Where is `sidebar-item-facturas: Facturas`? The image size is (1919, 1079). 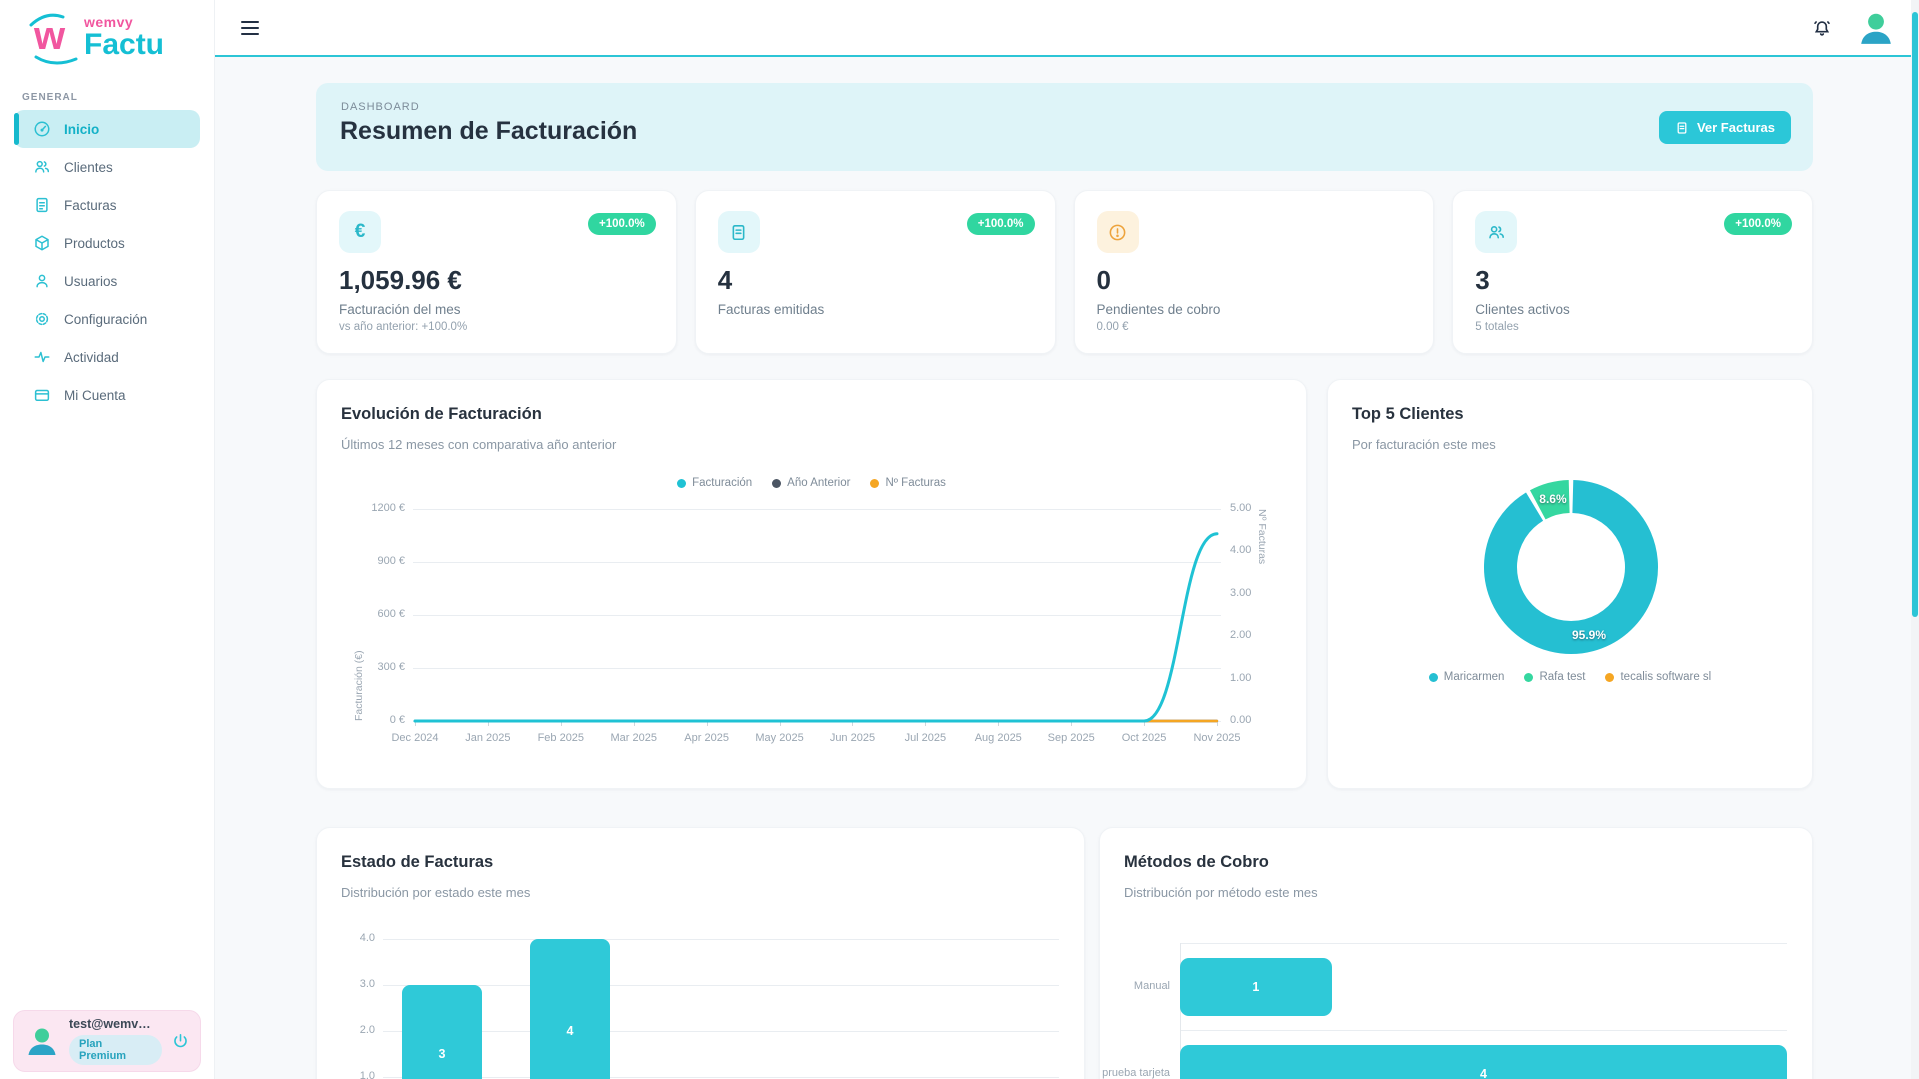 sidebar-item-facturas: Facturas is located at coordinates (107, 205).